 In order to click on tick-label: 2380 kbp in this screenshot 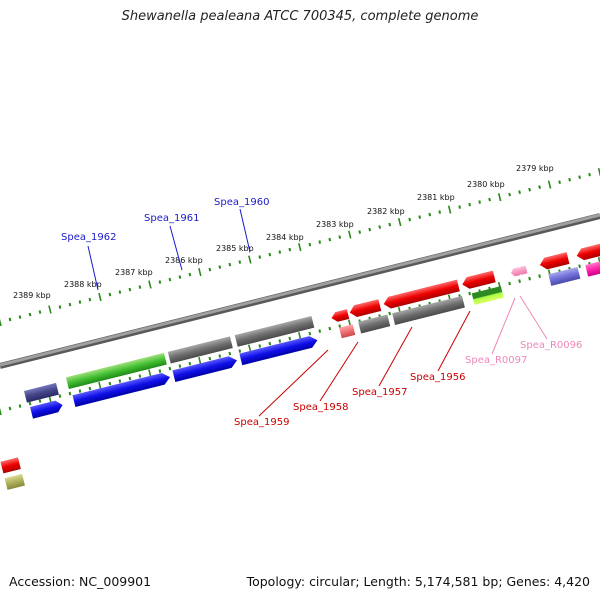, I will do `click(486, 184)`.